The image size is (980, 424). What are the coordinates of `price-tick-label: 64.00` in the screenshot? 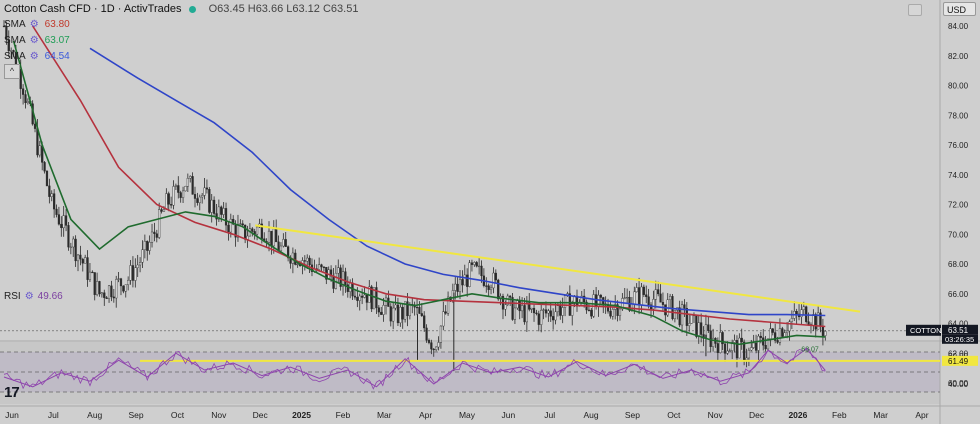 It's located at (958, 324).